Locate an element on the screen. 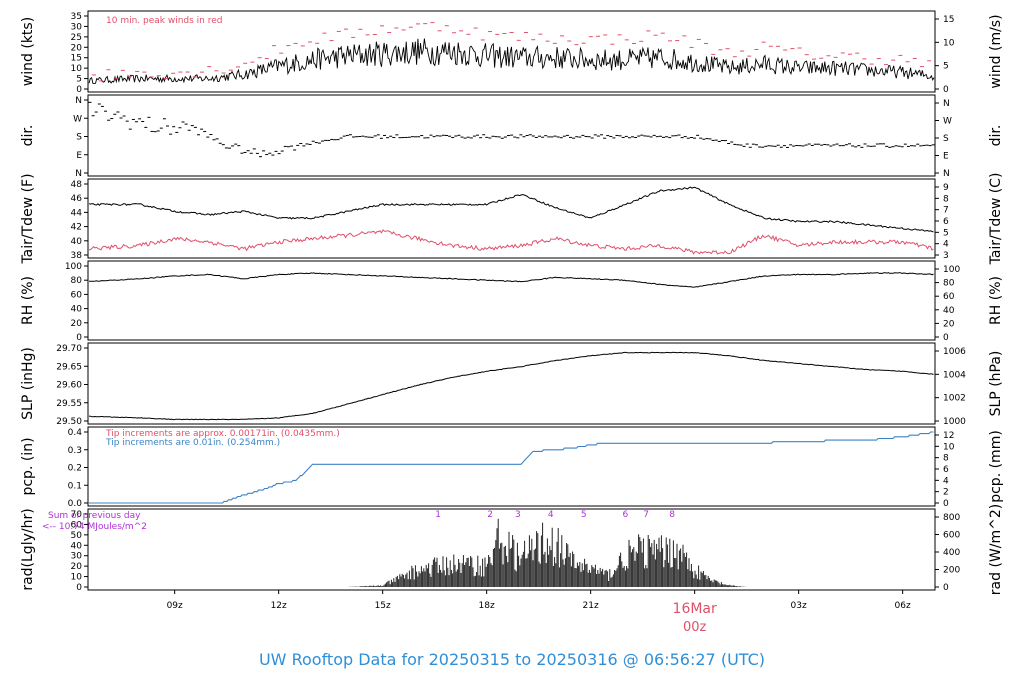  left-tick-label: 10 is located at coordinates (77, 69).